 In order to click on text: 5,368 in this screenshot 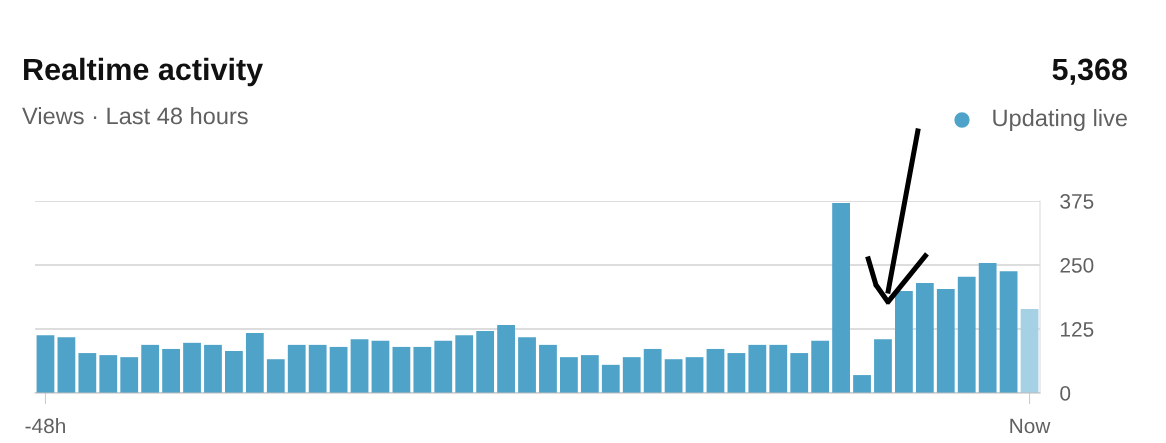, I will do `click(1090, 71)`.